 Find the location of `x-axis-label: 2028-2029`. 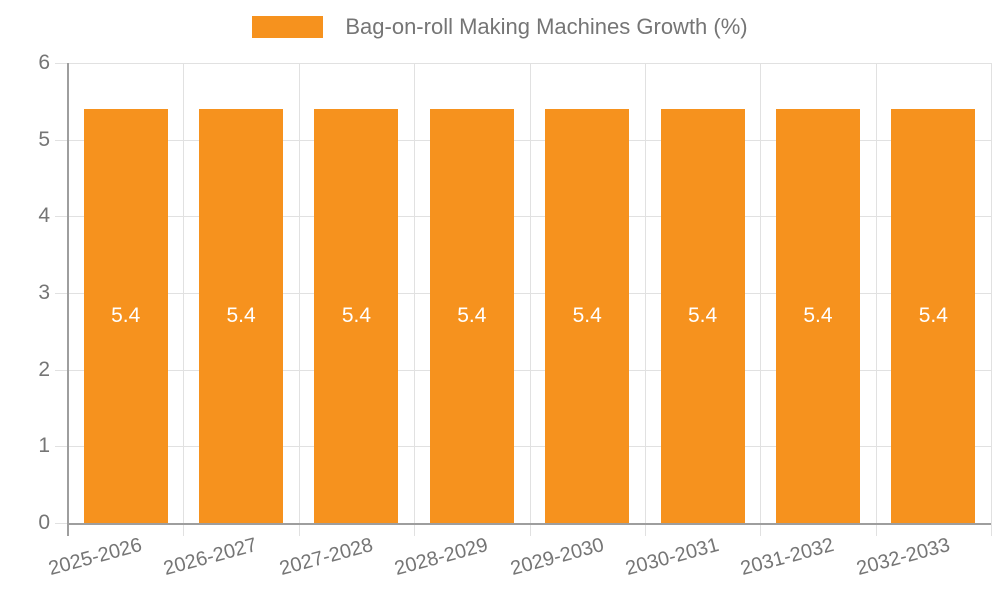

x-axis-label: 2028-2029 is located at coordinates (441, 557).